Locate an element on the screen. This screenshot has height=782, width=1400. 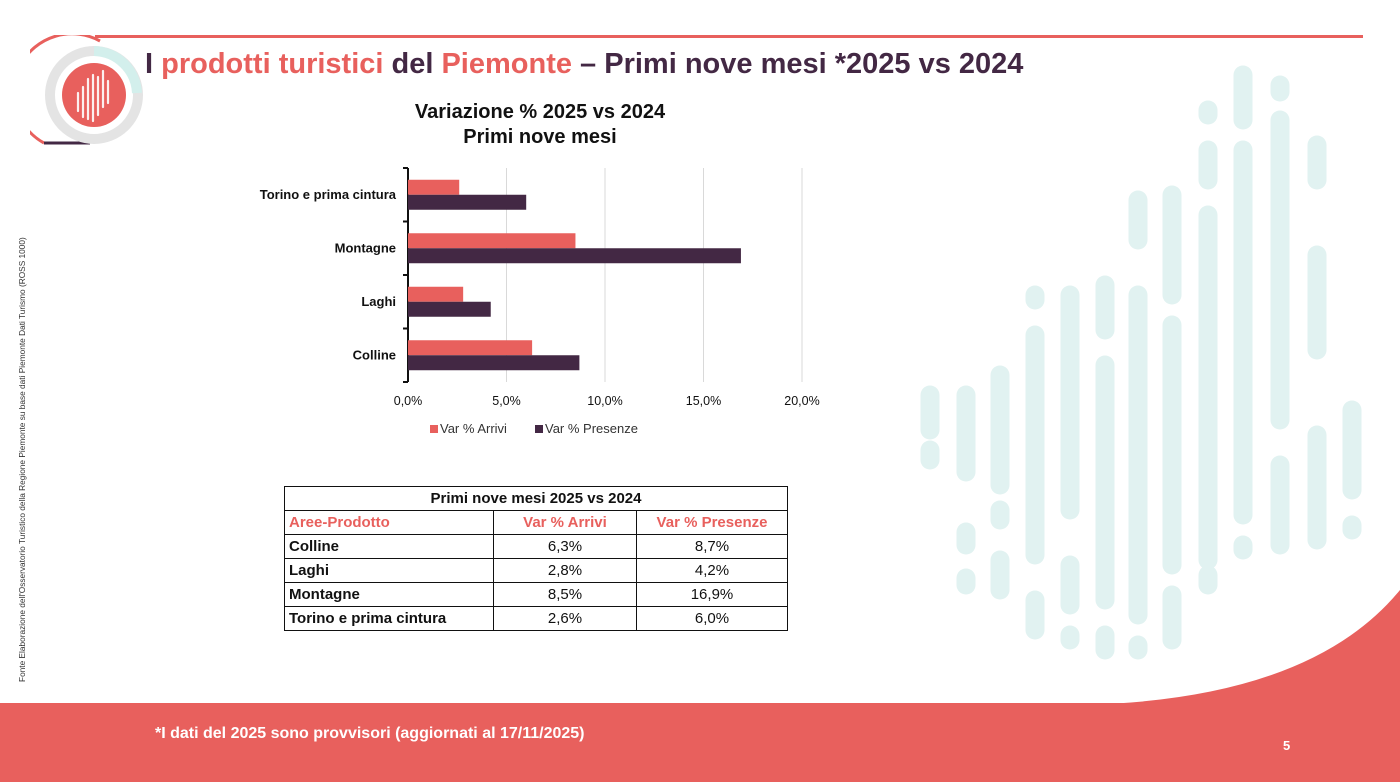
table-row: Laghi 2,8% 4,2% is located at coordinates (536, 570).